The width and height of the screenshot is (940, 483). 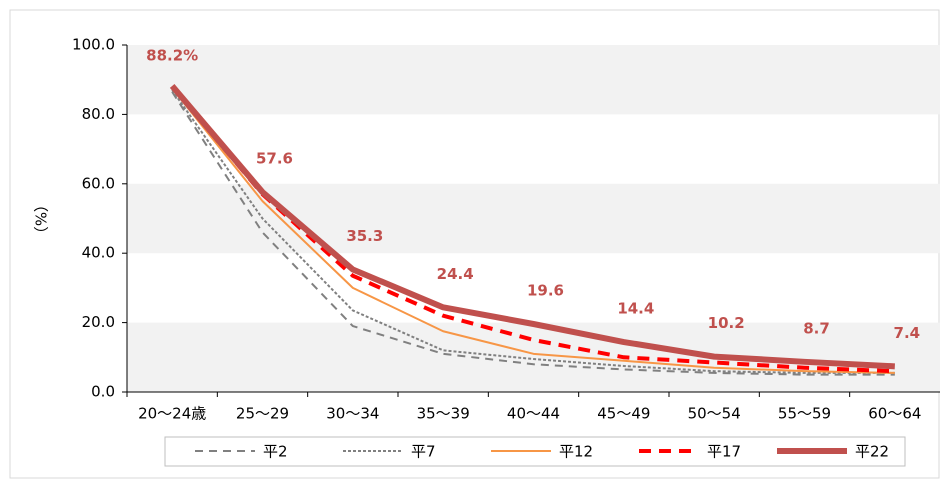 What do you see at coordinates (98, 114) in the screenshot?
I see `y-tick-label: 80.0` at bounding box center [98, 114].